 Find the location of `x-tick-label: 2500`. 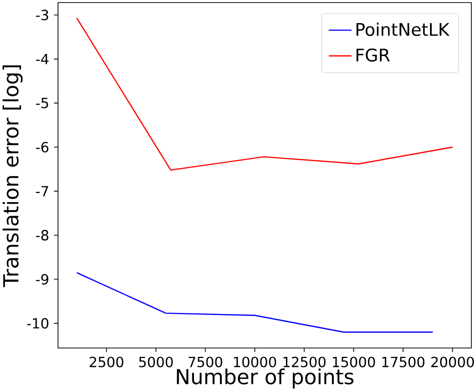

x-tick-label: 2500 is located at coordinates (107, 362).